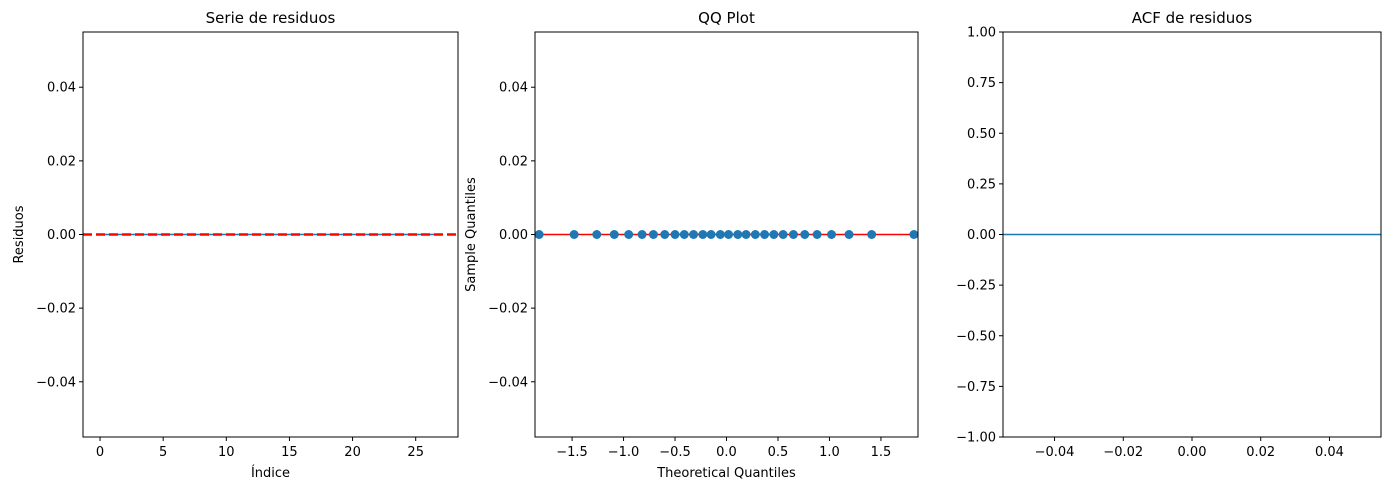 The width and height of the screenshot is (1389, 490). I want to click on y-tick-label: −0.75, so click(976, 387).